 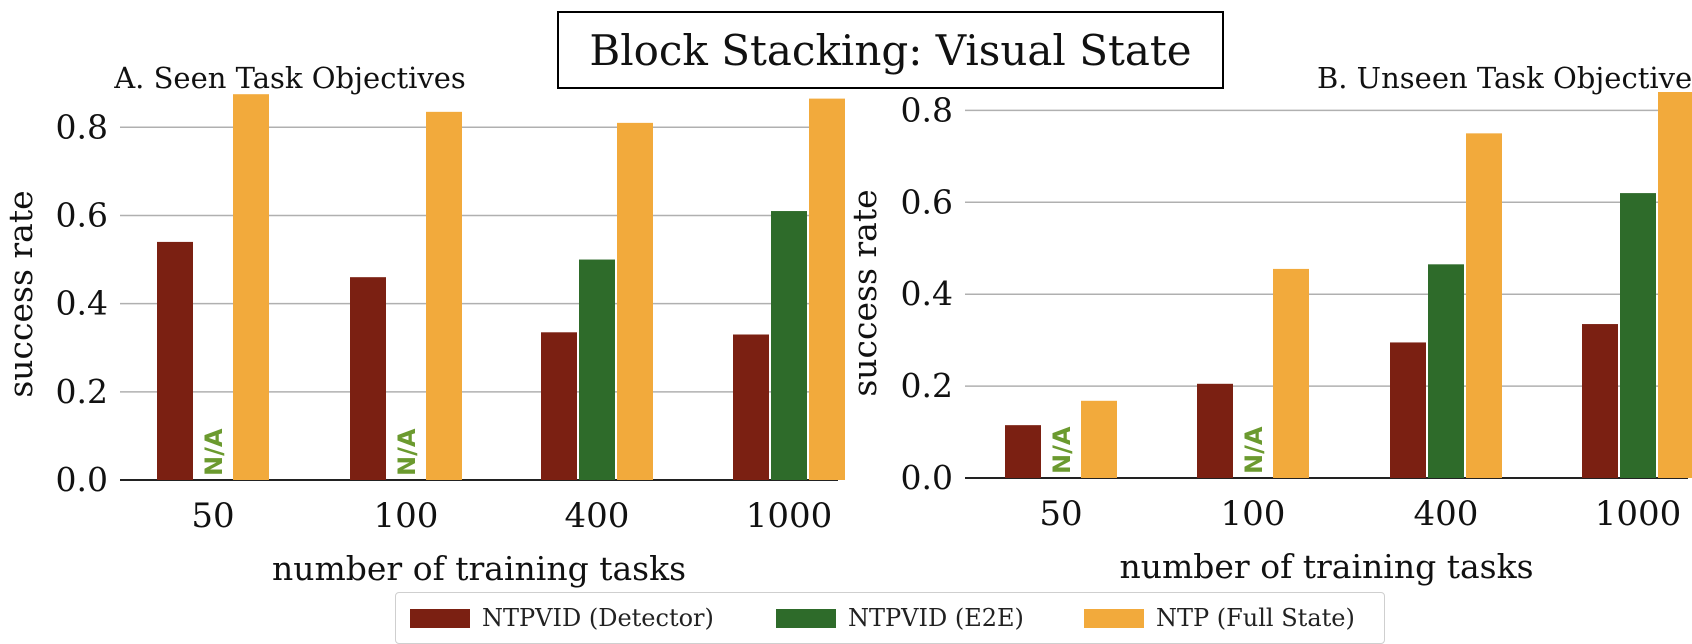 I want to click on legend-item-e2e: NTPVID (E2E), so click(x=900, y=618).